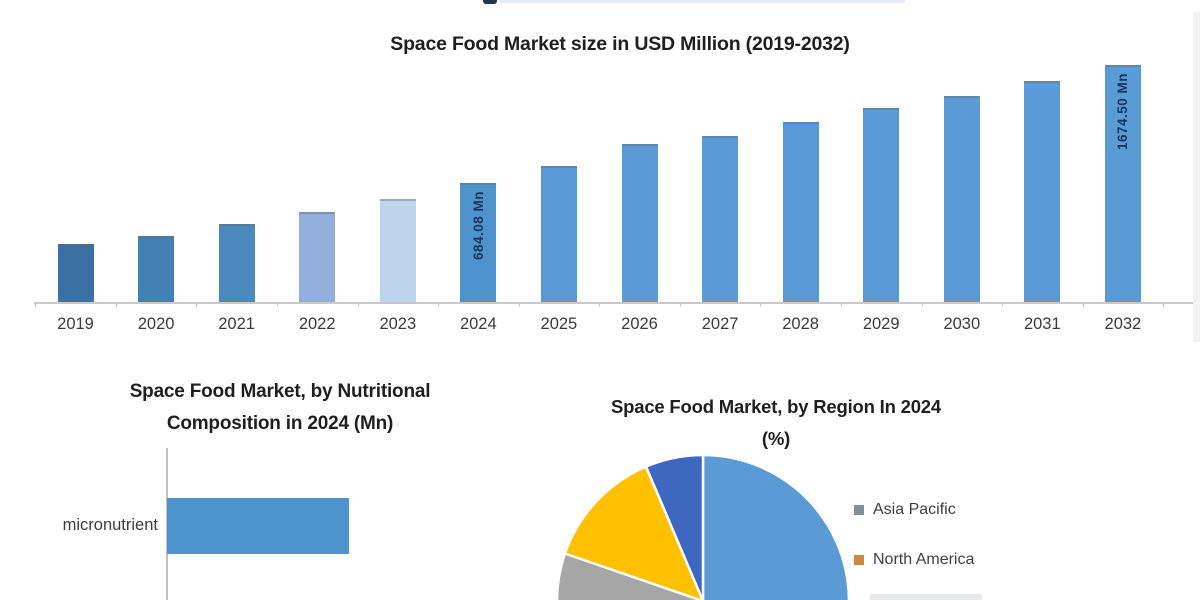 This screenshot has width=1200, height=600. I want to click on bar-2029, so click(881, 205).